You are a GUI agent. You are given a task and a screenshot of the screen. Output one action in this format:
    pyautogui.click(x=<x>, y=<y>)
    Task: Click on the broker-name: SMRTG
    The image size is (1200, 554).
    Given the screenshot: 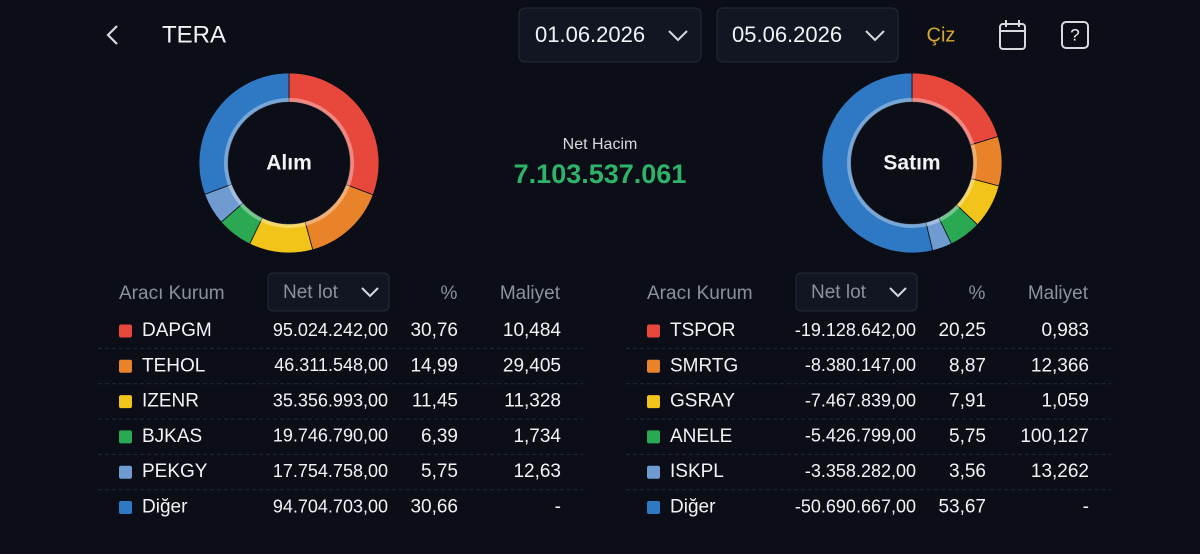 What is the action you would take?
    pyautogui.click(x=704, y=365)
    